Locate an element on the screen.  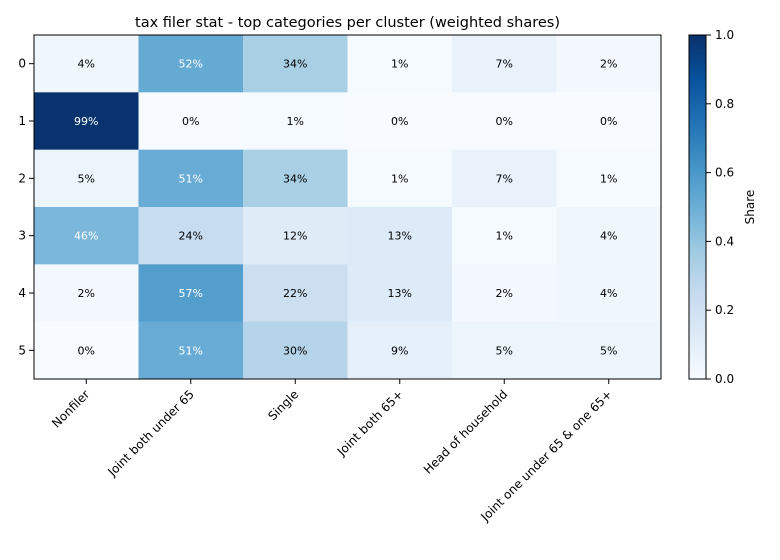
cell-value-label: 46% is located at coordinates (86, 236).